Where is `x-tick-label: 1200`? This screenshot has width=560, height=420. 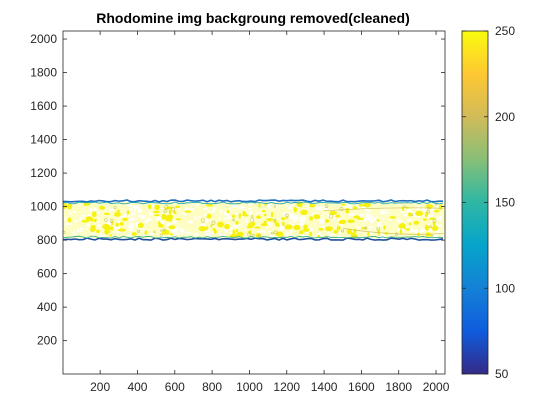 x-tick-label: 1200 is located at coordinates (286, 387).